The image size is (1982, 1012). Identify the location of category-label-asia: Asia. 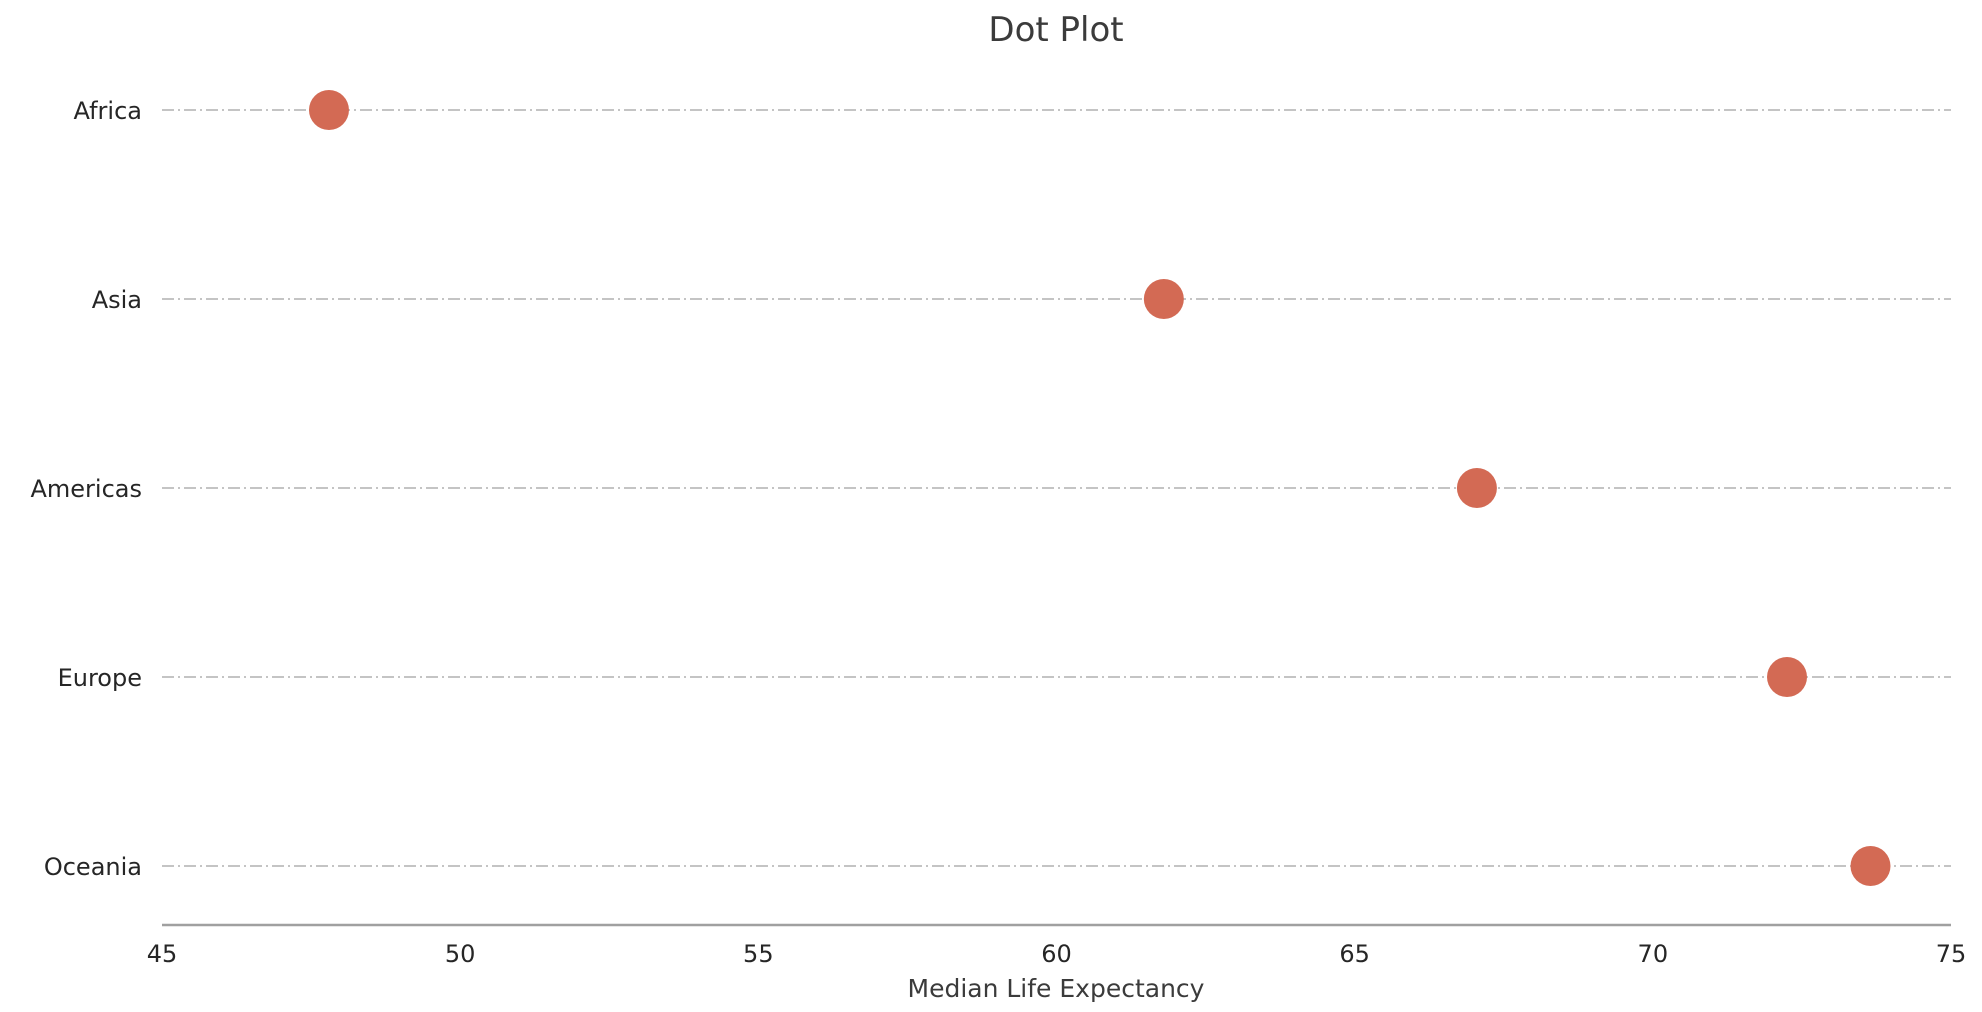
(117, 300).